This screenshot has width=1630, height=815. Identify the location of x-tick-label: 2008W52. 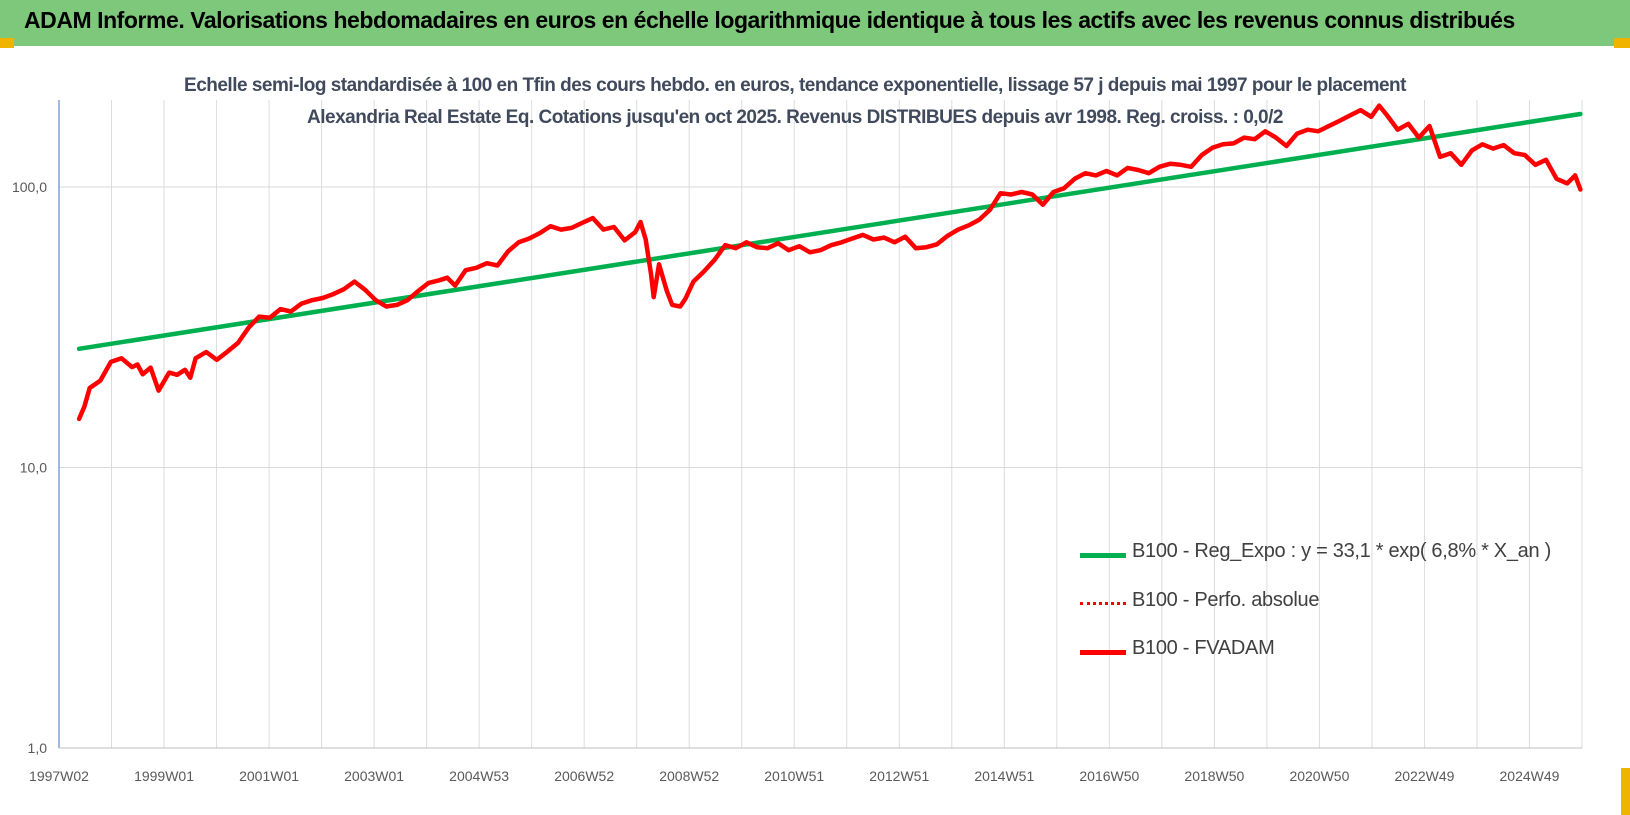
(689, 776).